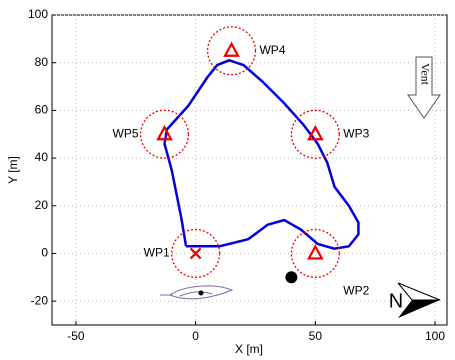 The height and width of the screenshot is (360, 455). Describe the element at coordinates (435, 336) in the screenshot. I see `x-tick-label: 100` at that location.